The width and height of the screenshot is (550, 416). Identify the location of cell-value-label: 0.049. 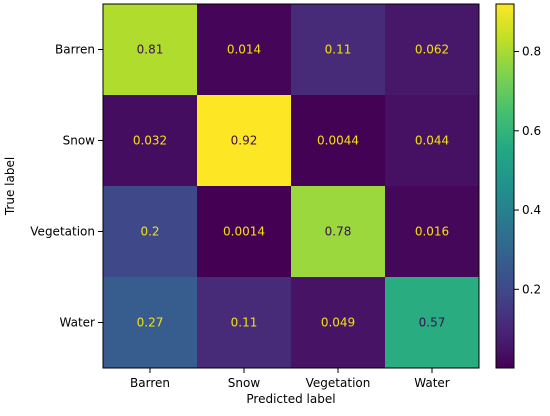
(338, 323).